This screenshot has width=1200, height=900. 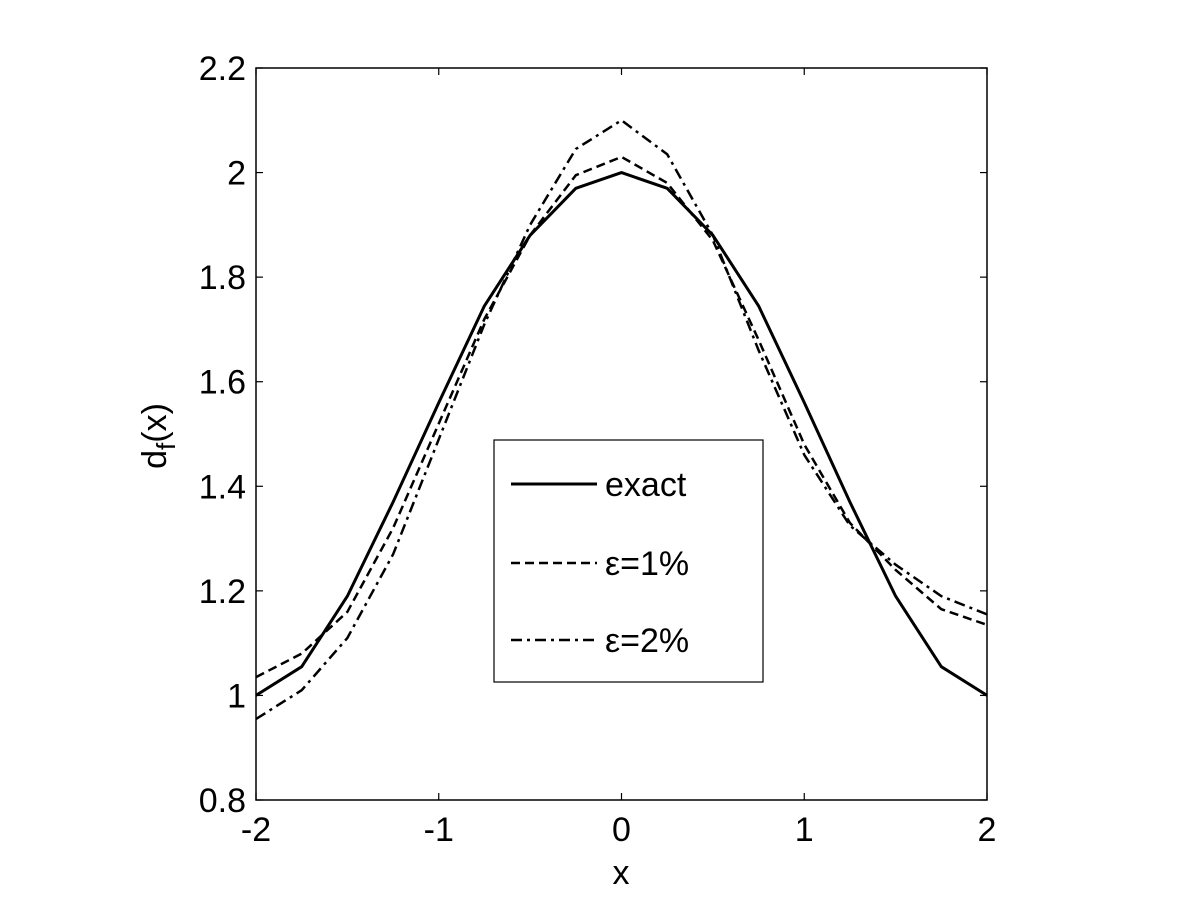 What do you see at coordinates (256, 830) in the screenshot?
I see `x-tick-label: -2` at bounding box center [256, 830].